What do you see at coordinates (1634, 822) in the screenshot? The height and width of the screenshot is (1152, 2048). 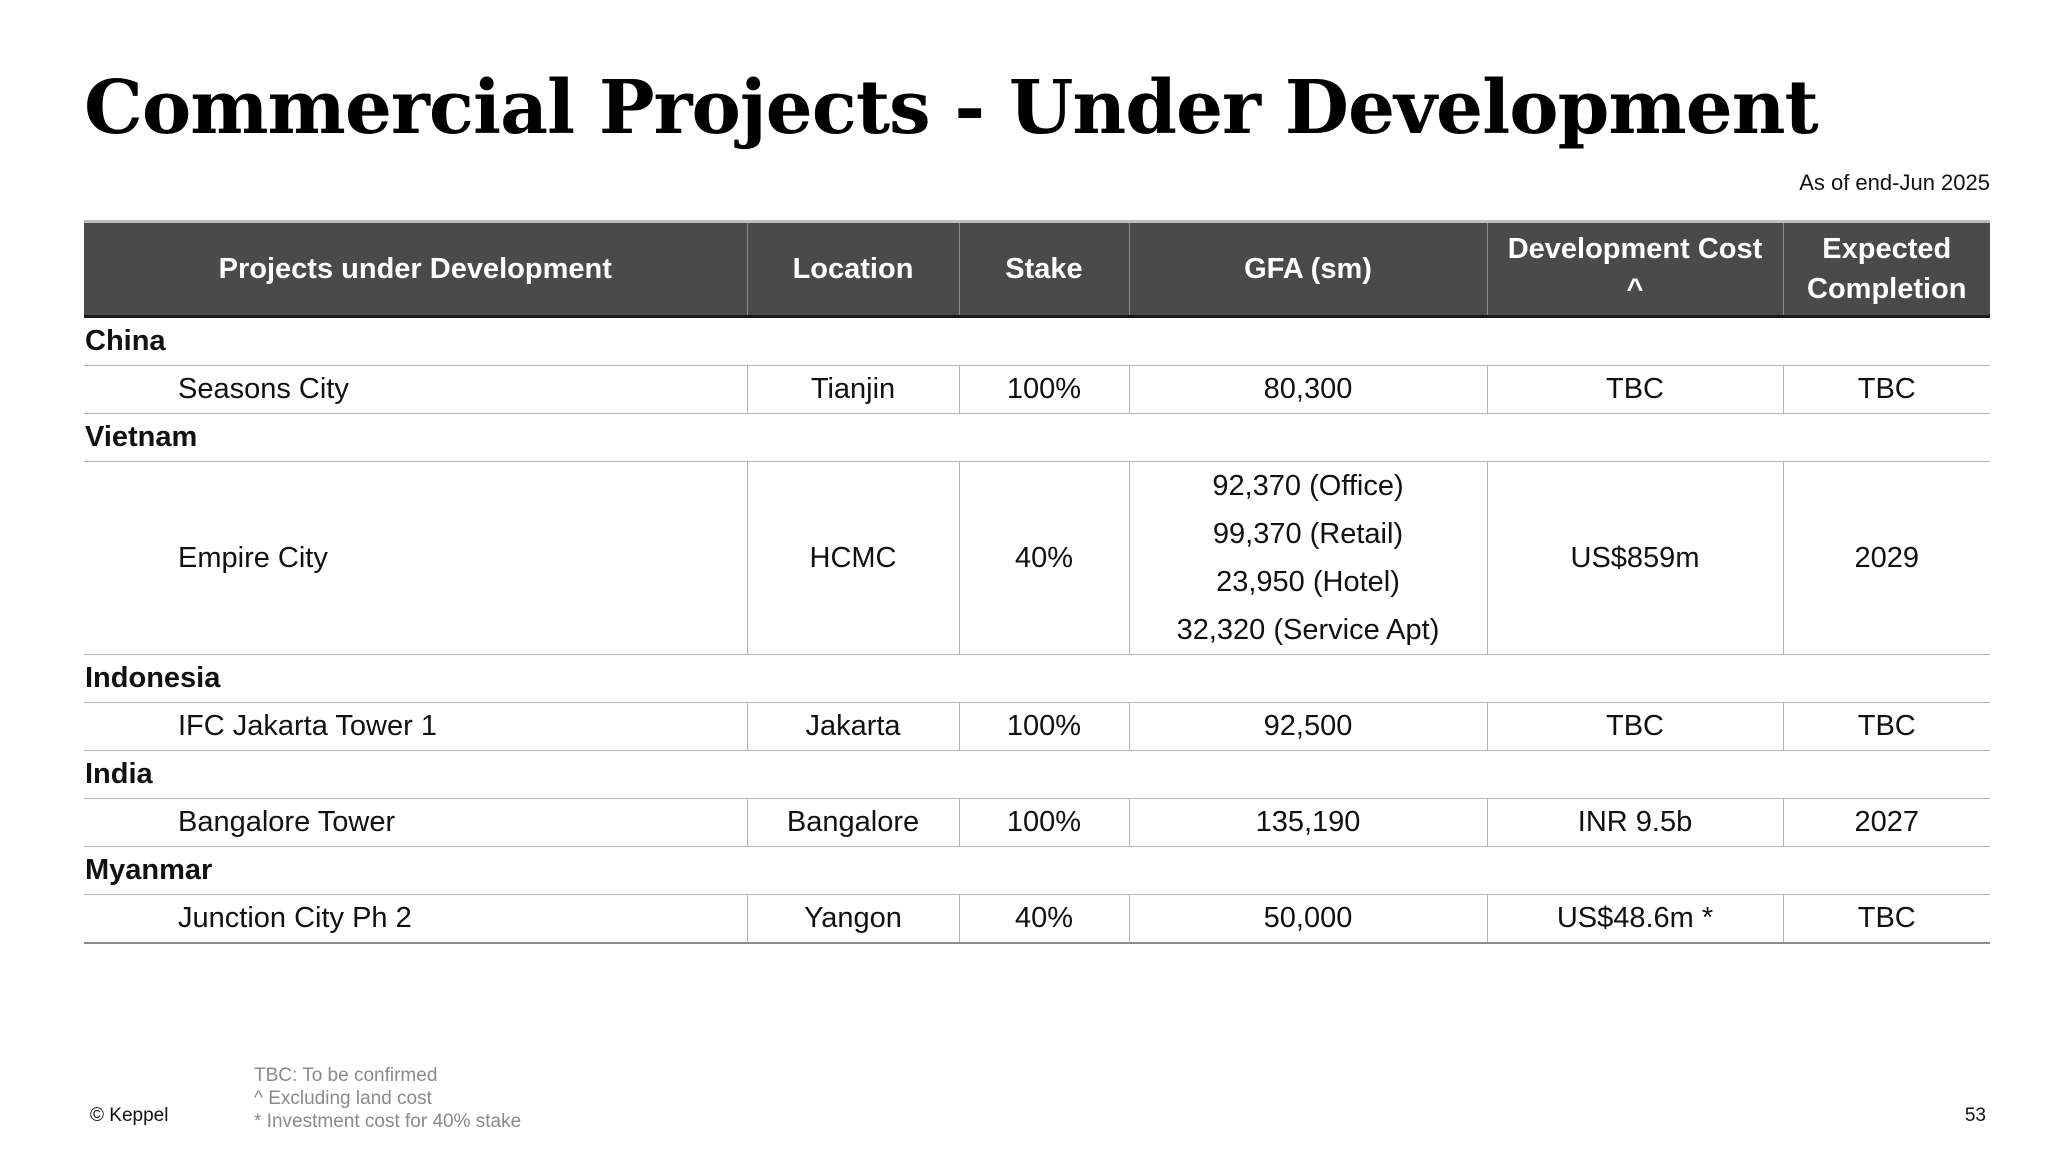 I see `project-cost: INR 9.5b` at bounding box center [1634, 822].